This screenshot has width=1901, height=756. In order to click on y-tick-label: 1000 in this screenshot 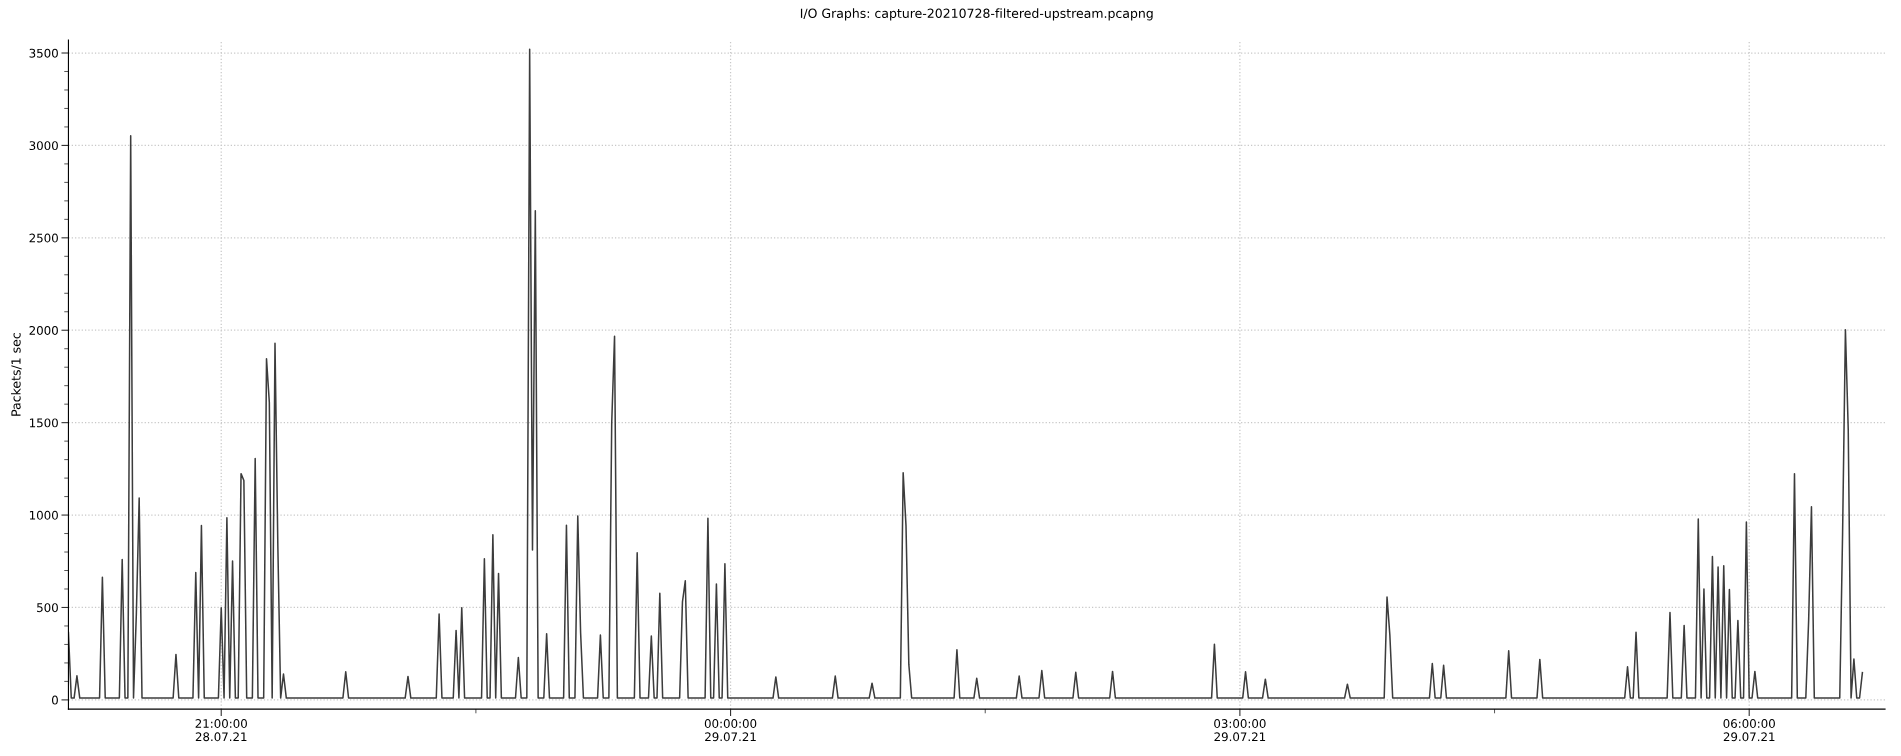, I will do `click(43, 515)`.